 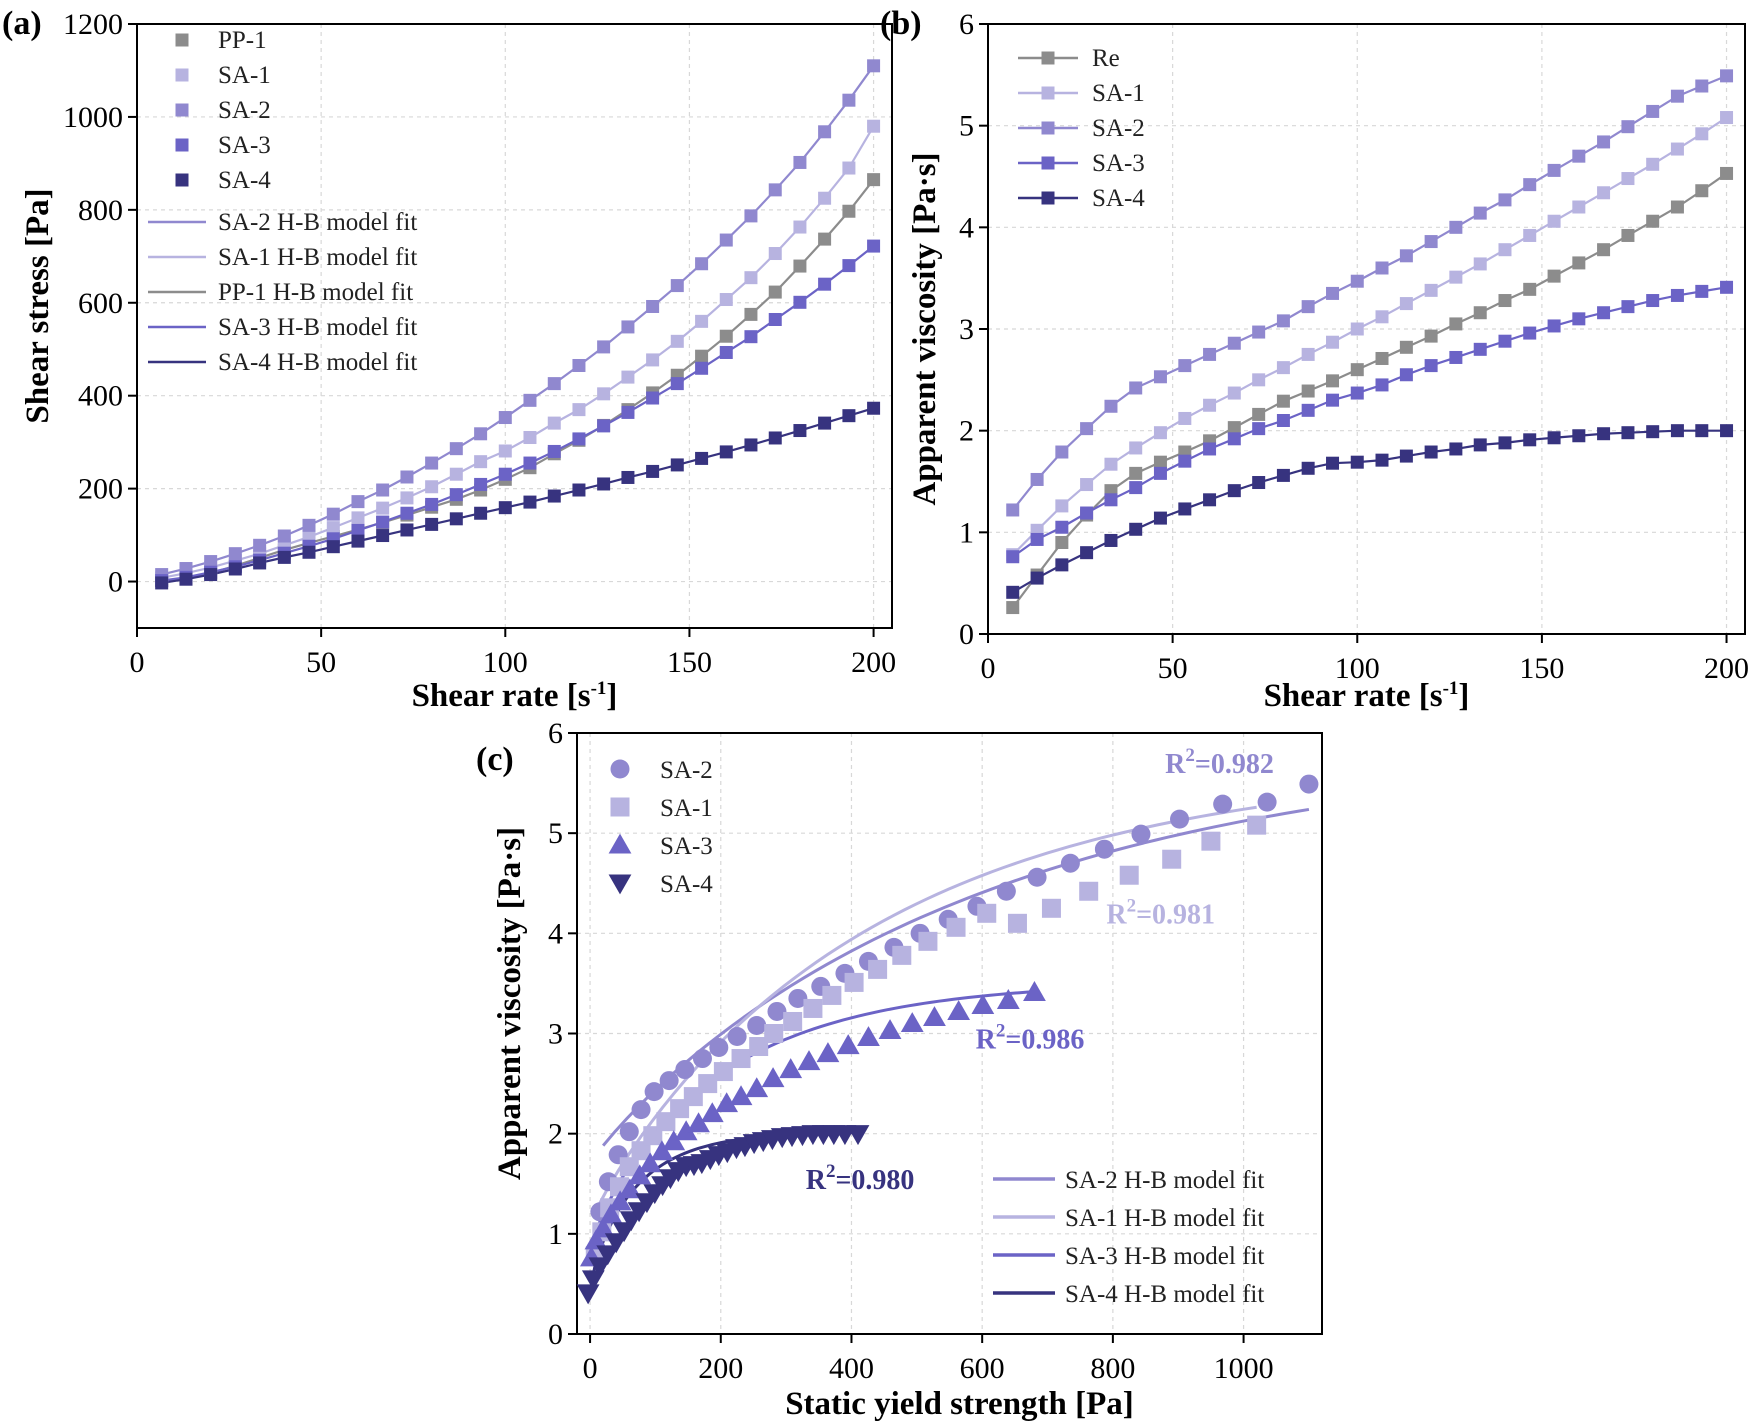 I want to click on x-axis-title: Shear rate [s-1], so click(x=1367, y=696).